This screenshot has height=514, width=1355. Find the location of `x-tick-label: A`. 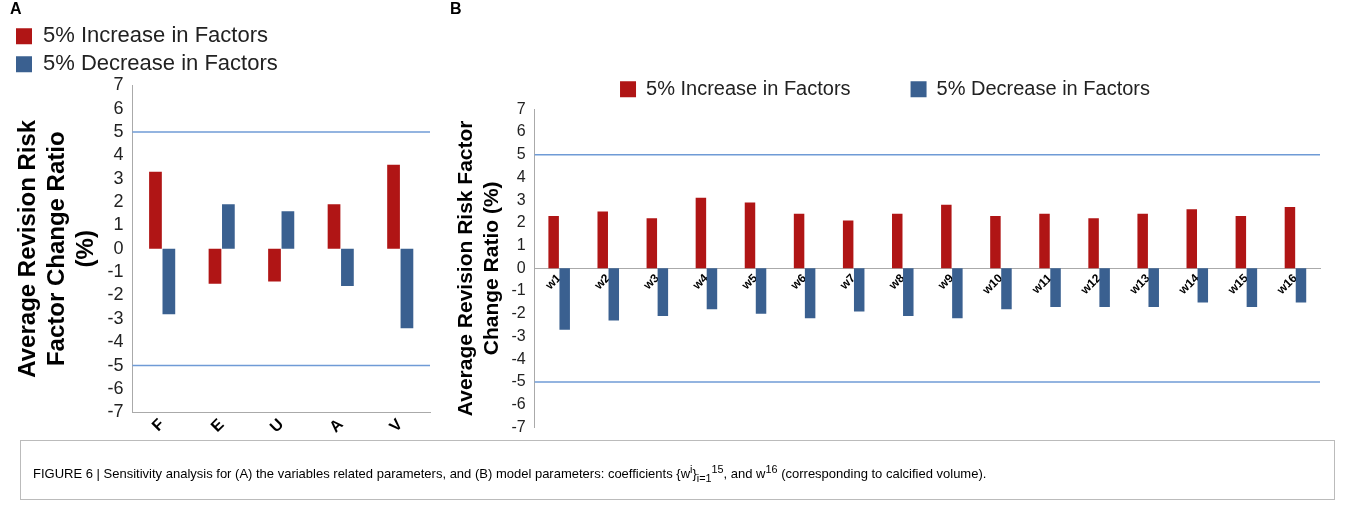

x-tick-label: A is located at coordinates (336, 425).